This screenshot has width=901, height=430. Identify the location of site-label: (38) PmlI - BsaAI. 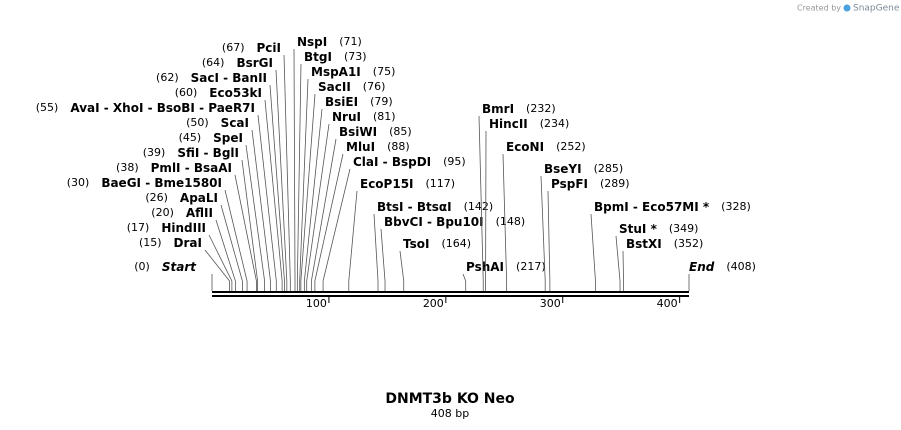
(174, 168).